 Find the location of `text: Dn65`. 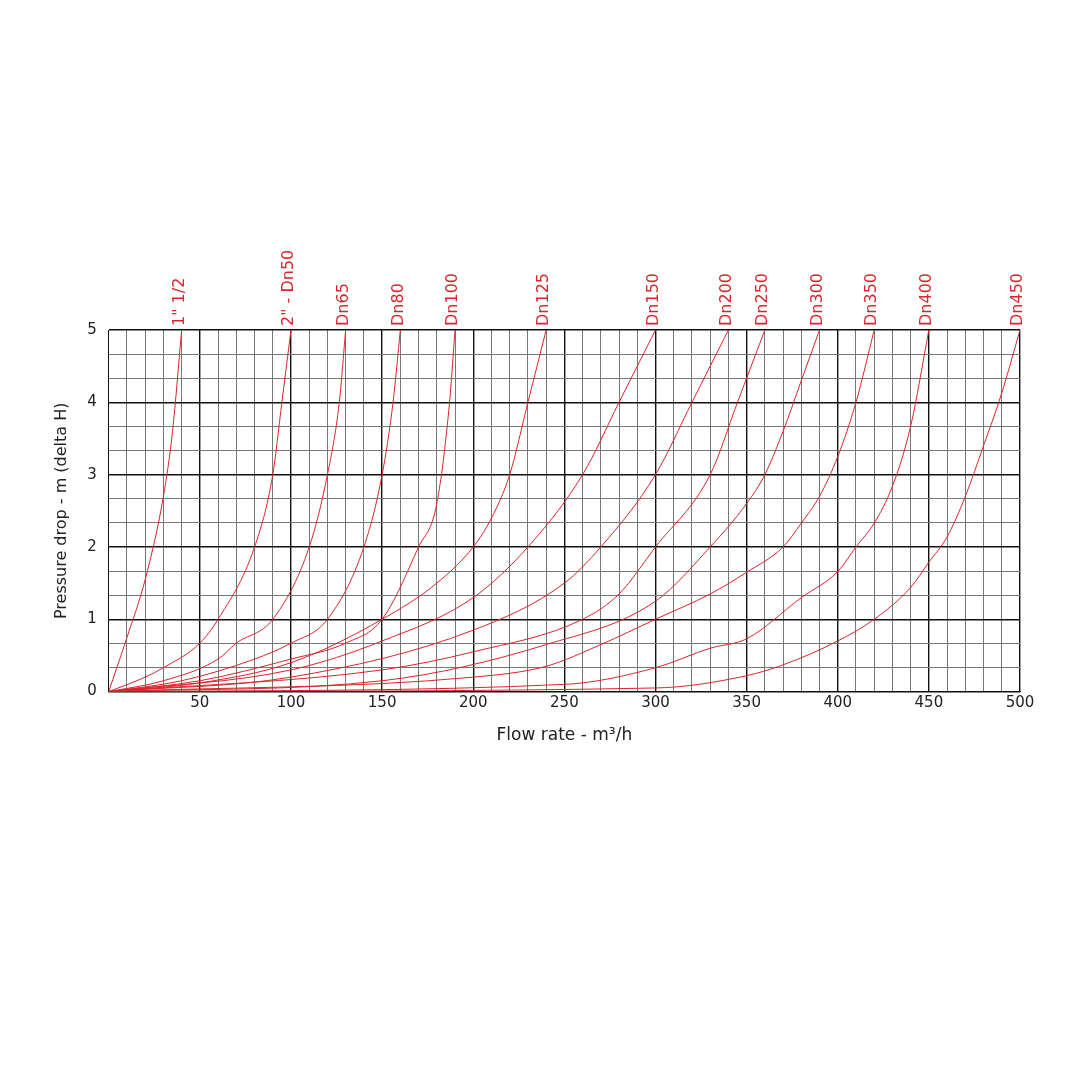

text: Dn65 is located at coordinates (342, 304).